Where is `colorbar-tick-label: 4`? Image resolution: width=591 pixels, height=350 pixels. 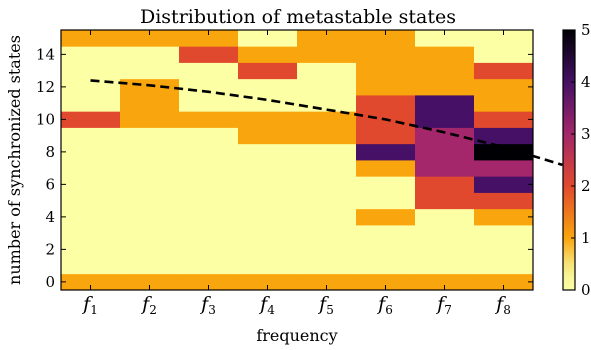
colorbar-tick-label: 4 is located at coordinates (586, 82).